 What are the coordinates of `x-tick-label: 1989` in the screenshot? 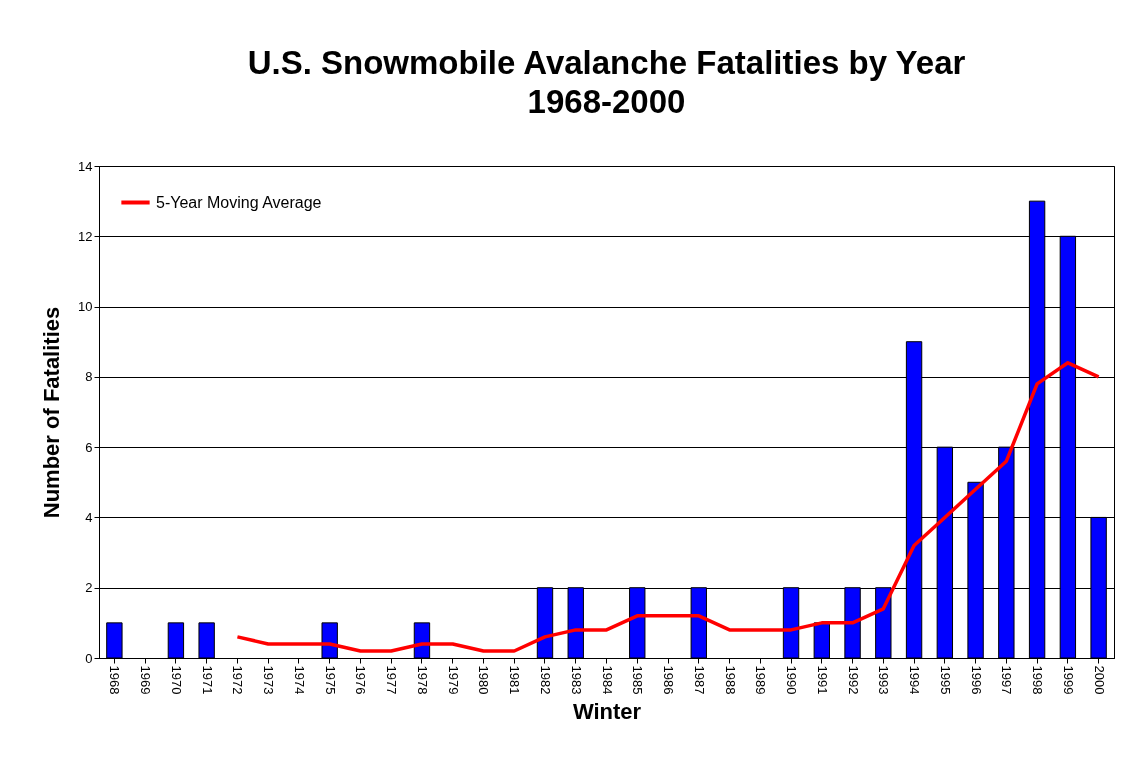 It's located at (761, 680).